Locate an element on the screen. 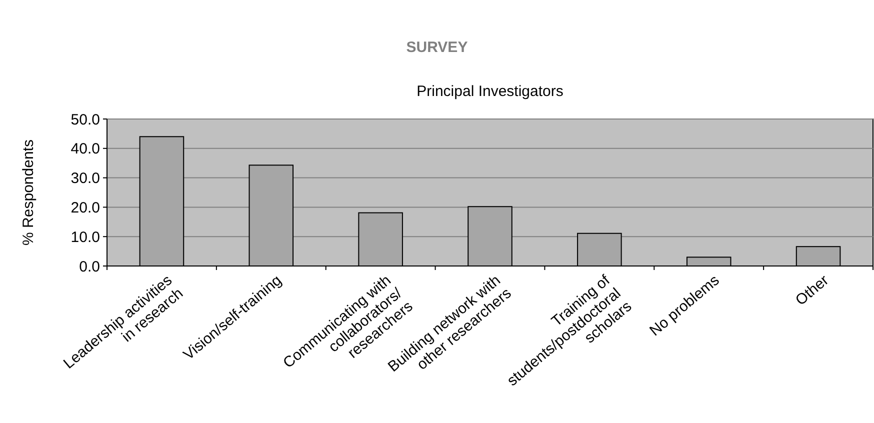 The image size is (874, 423). y-tick-label: 40.0 is located at coordinates (85, 149).